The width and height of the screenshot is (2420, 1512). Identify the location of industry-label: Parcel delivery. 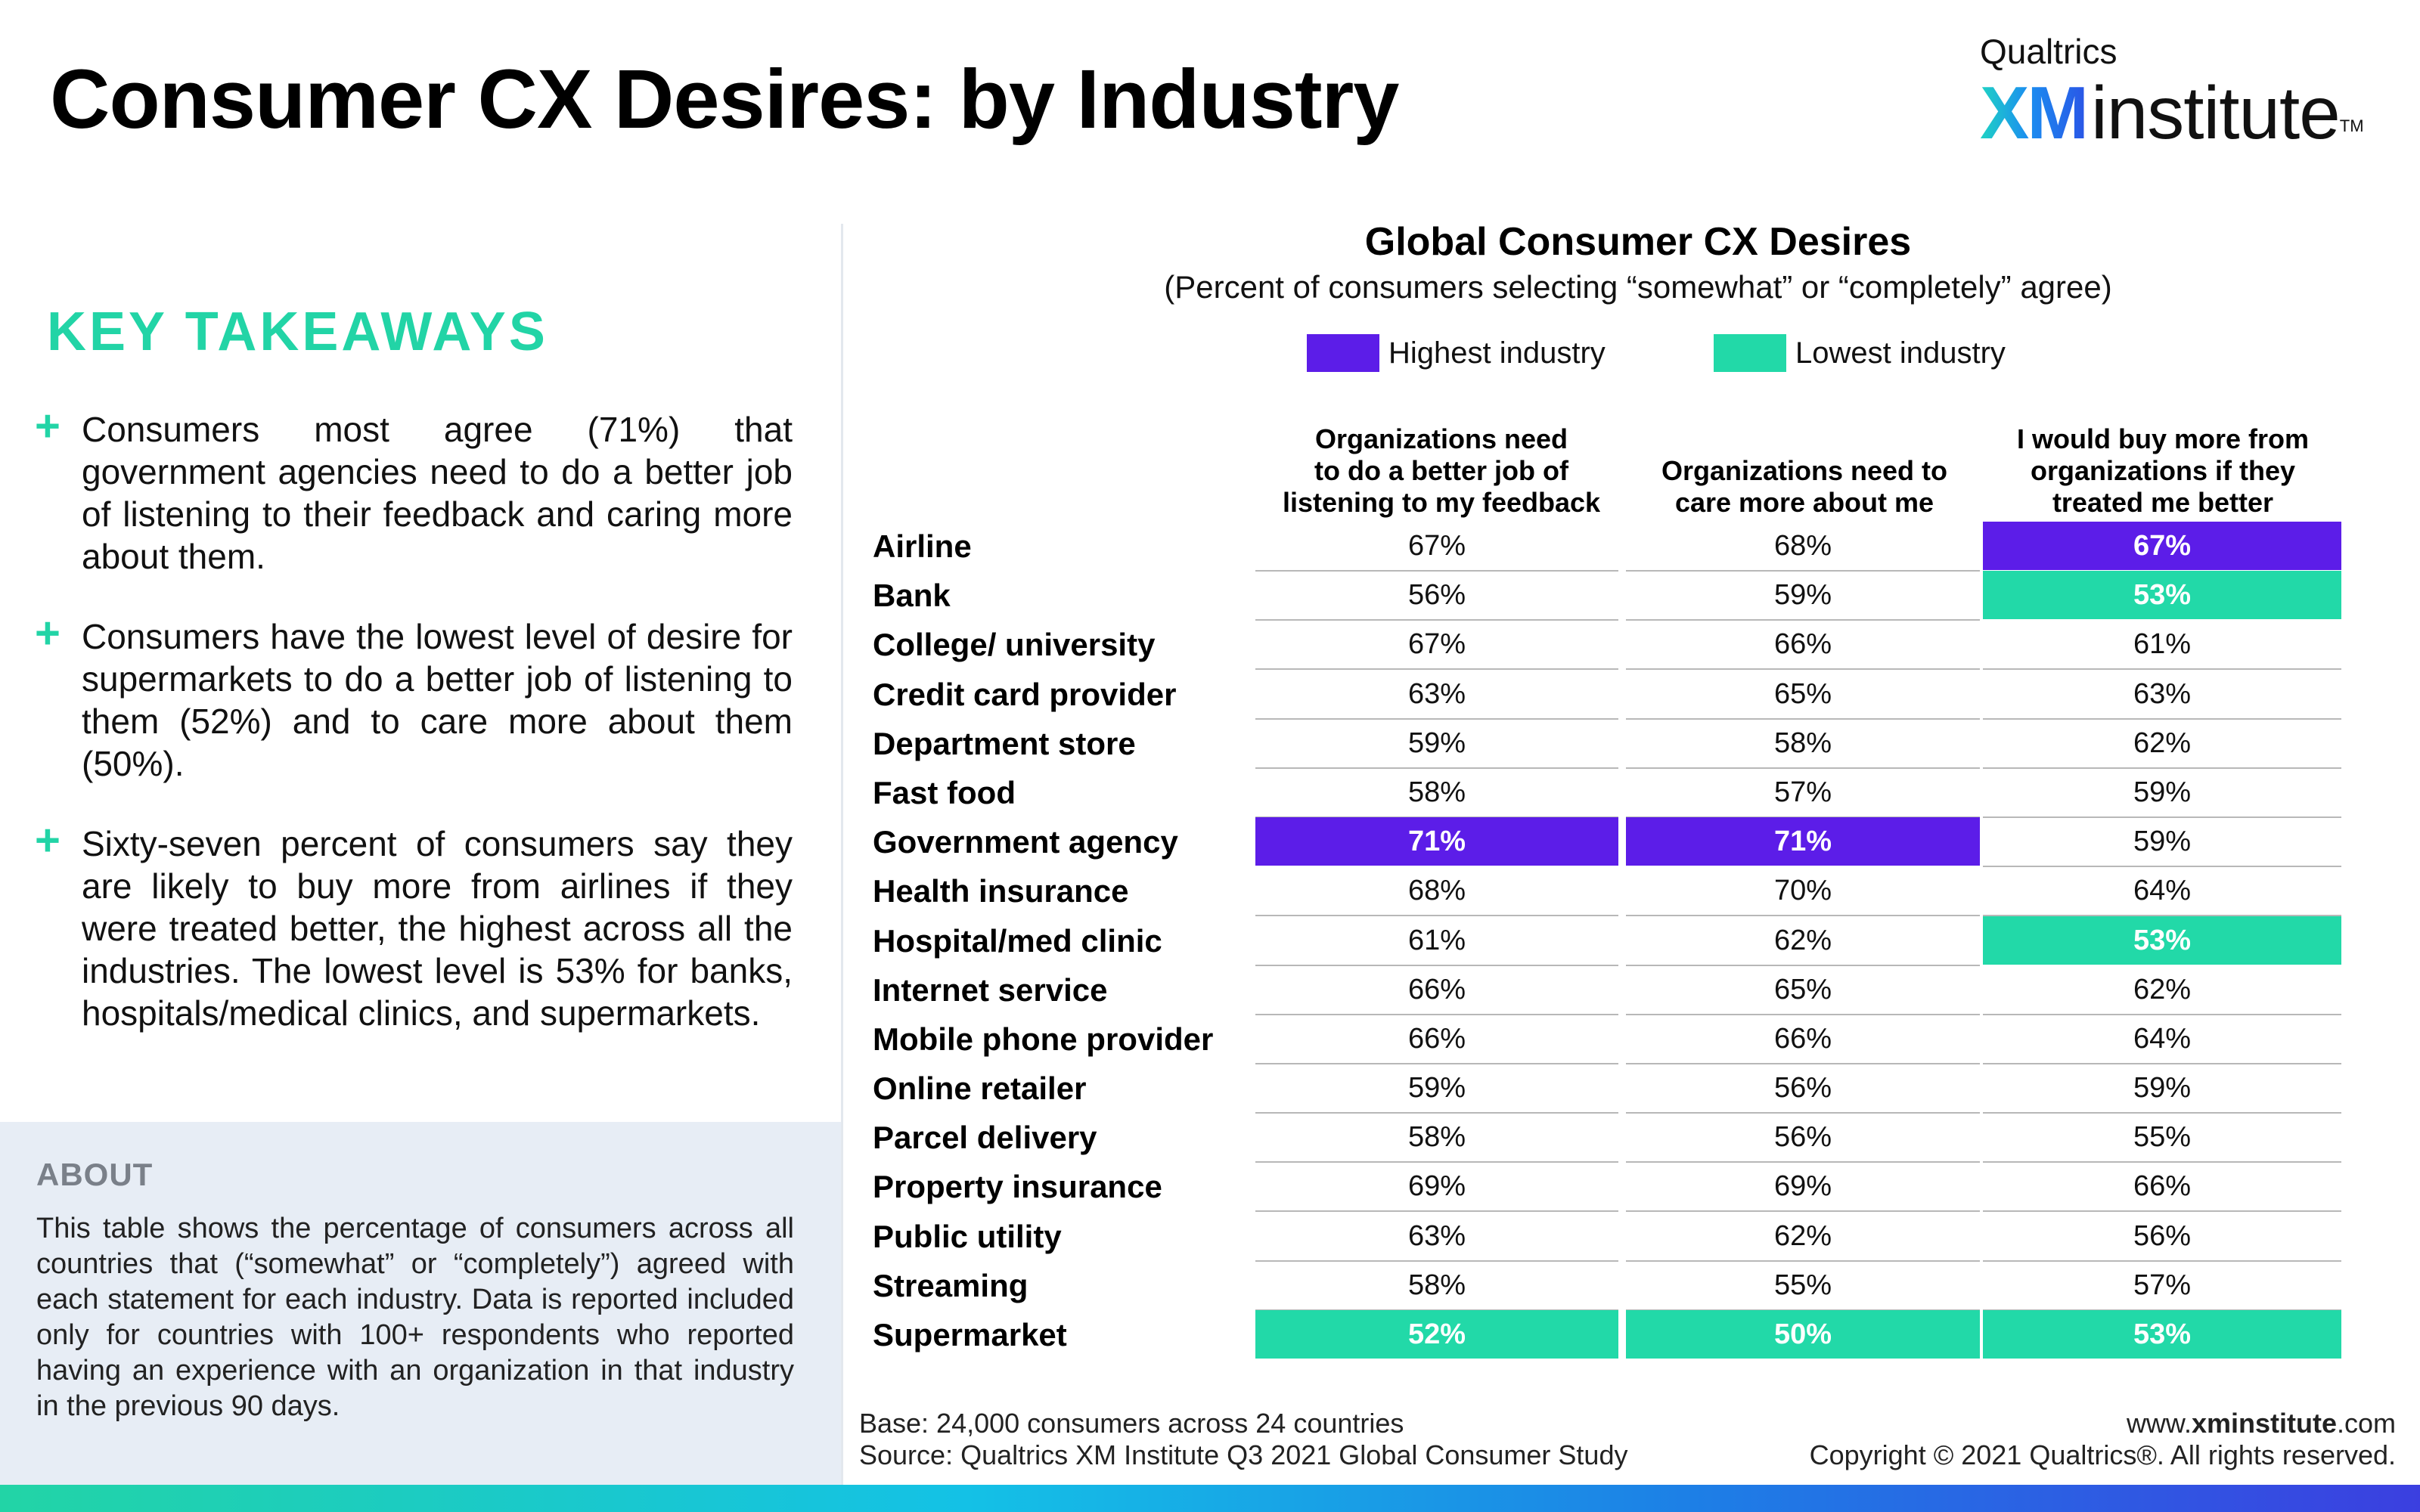
(985, 1138).